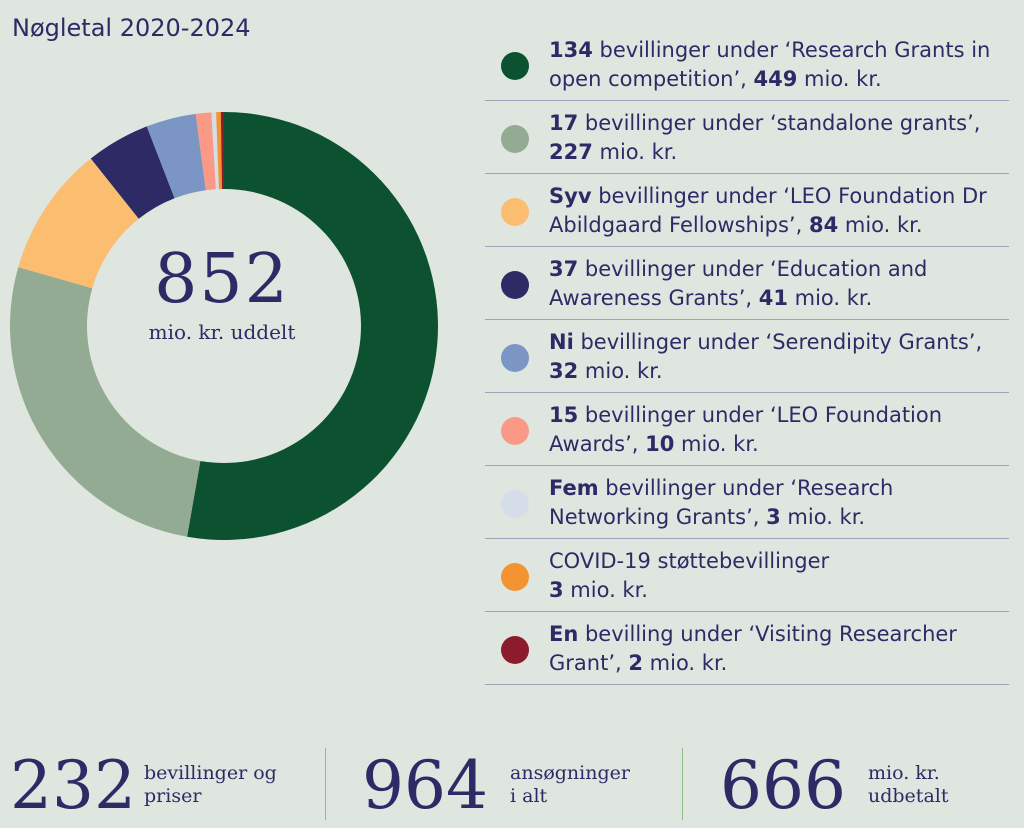 This screenshot has width=1024, height=828. I want to click on stat-grants: 232 bevillinger og priser, so click(160, 784).